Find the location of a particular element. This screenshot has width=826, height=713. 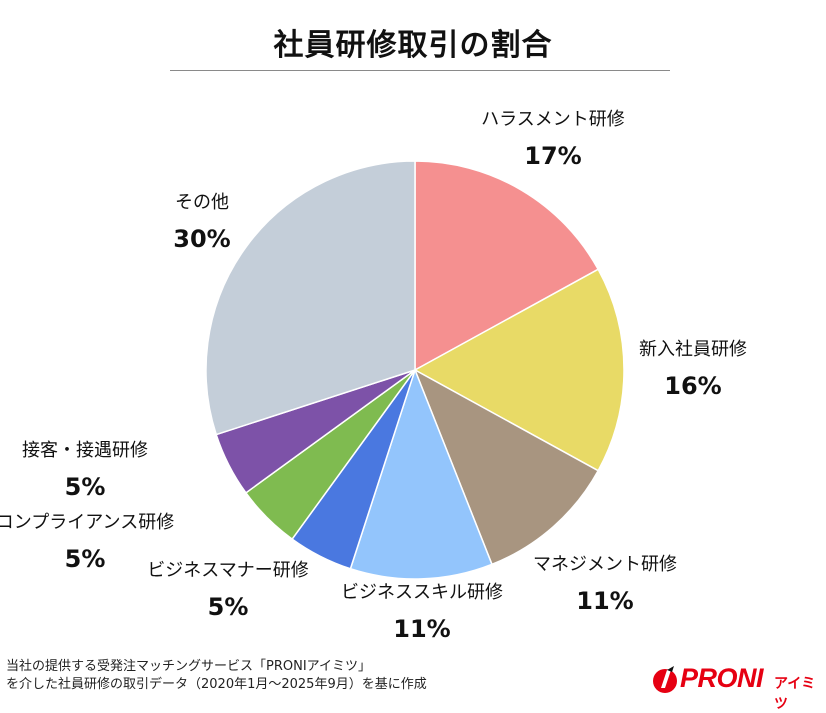

slice-label-5: ビジネスマナー研修 is located at coordinates (227, 570).